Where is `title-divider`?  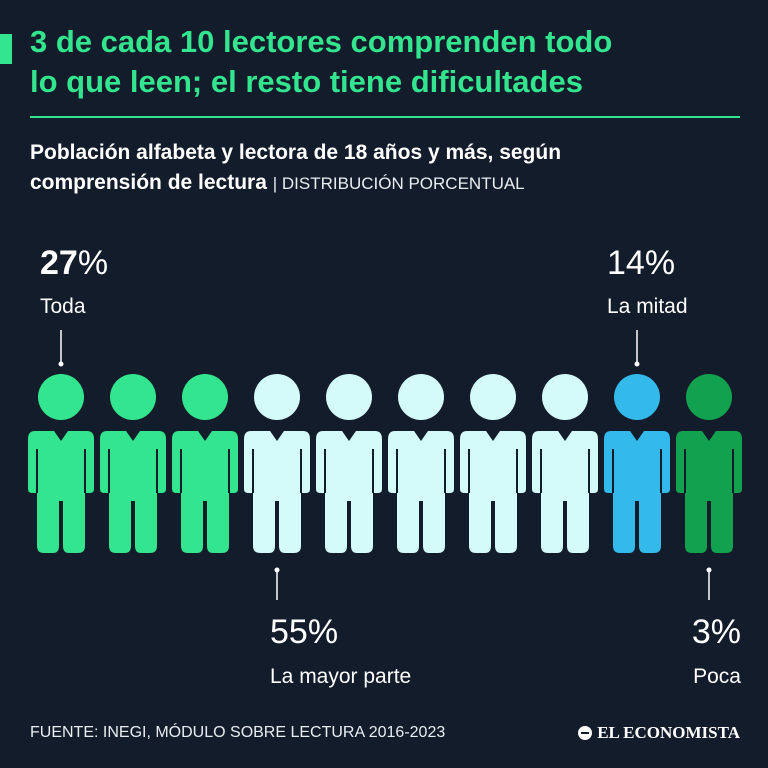 title-divider is located at coordinates (385, 117).